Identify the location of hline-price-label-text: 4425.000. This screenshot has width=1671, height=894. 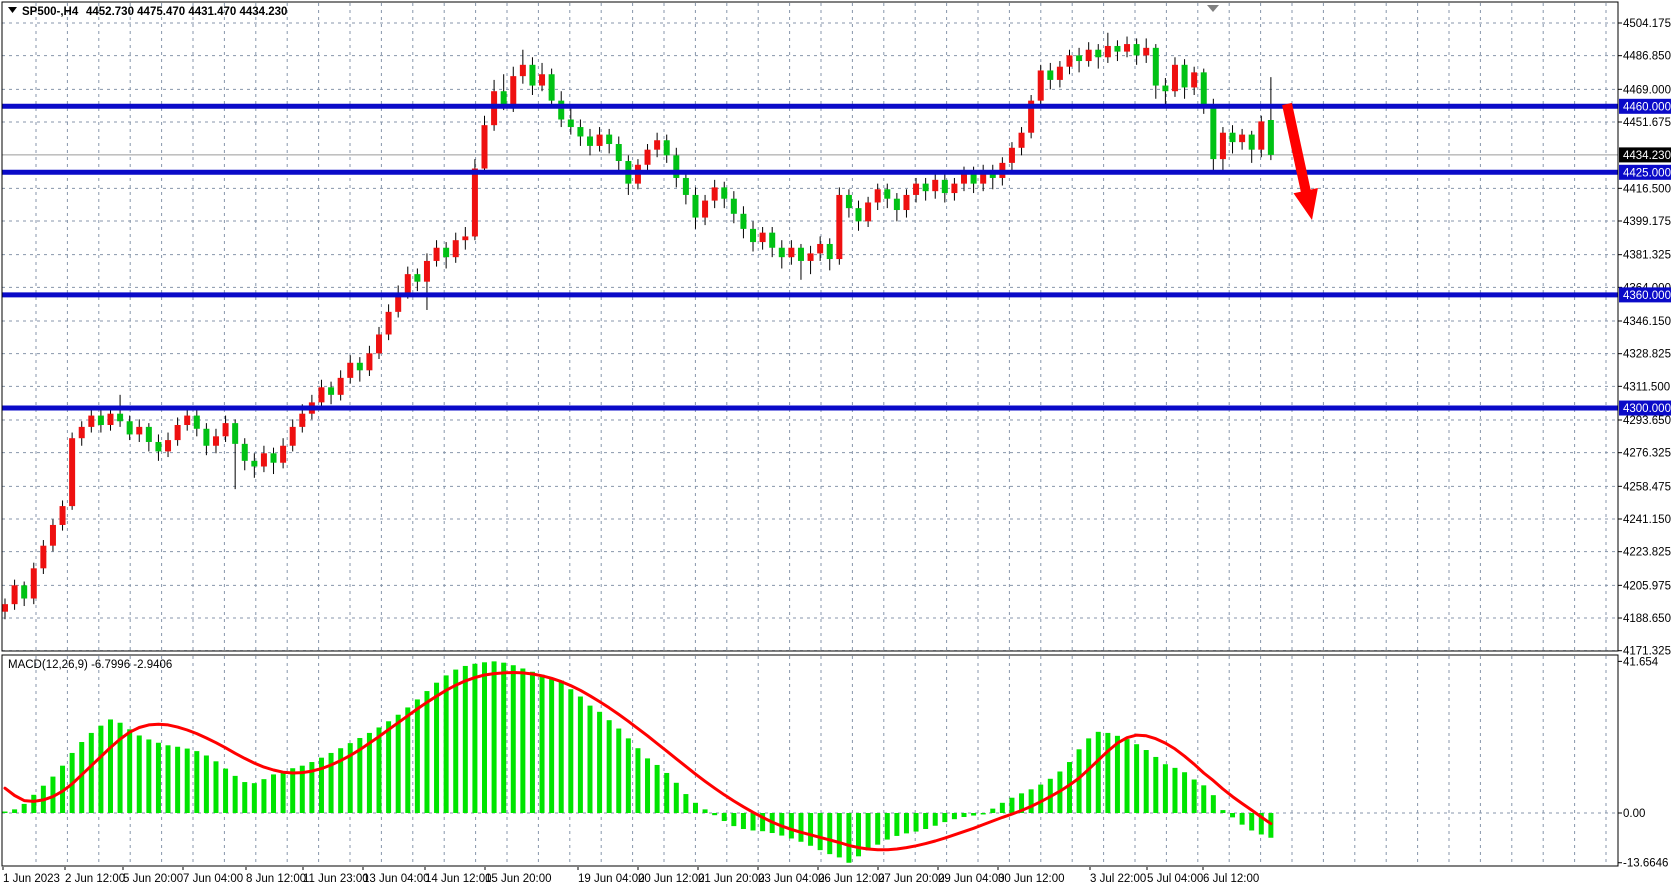
(1647, 173).